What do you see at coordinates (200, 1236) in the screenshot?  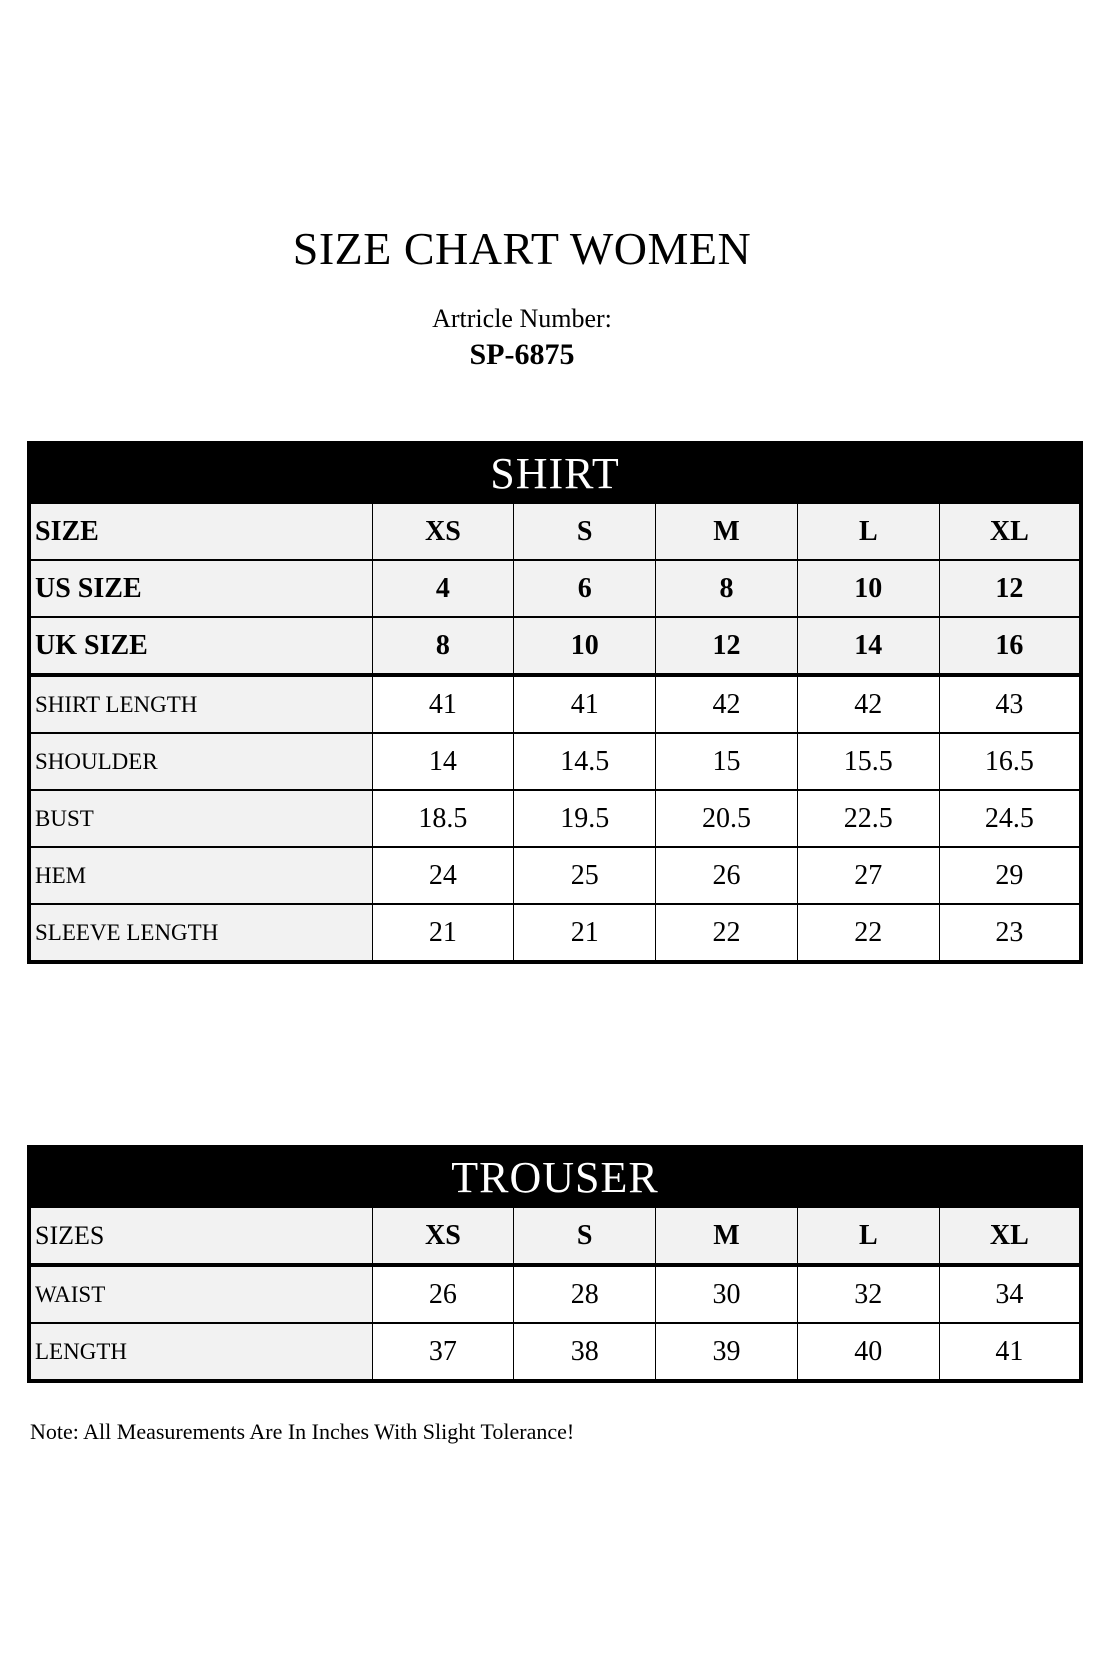 I see `size-row-label: SIZES` at bounding box center [200, 1236].